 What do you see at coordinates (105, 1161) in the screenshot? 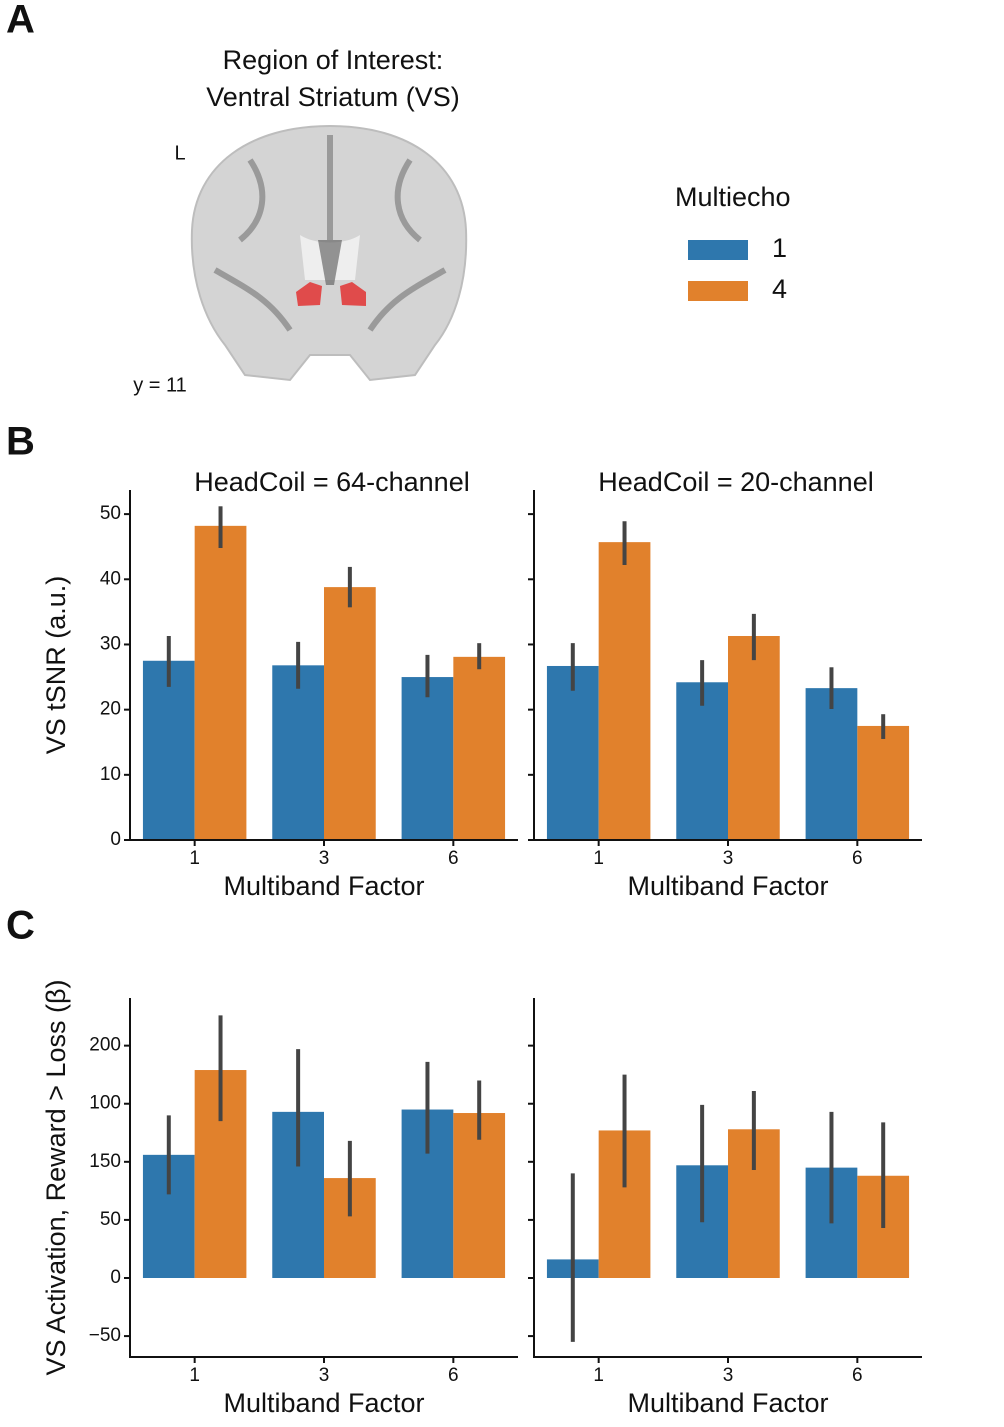
I see `y-tick-label: 150` at bounding box center [105, 1161].